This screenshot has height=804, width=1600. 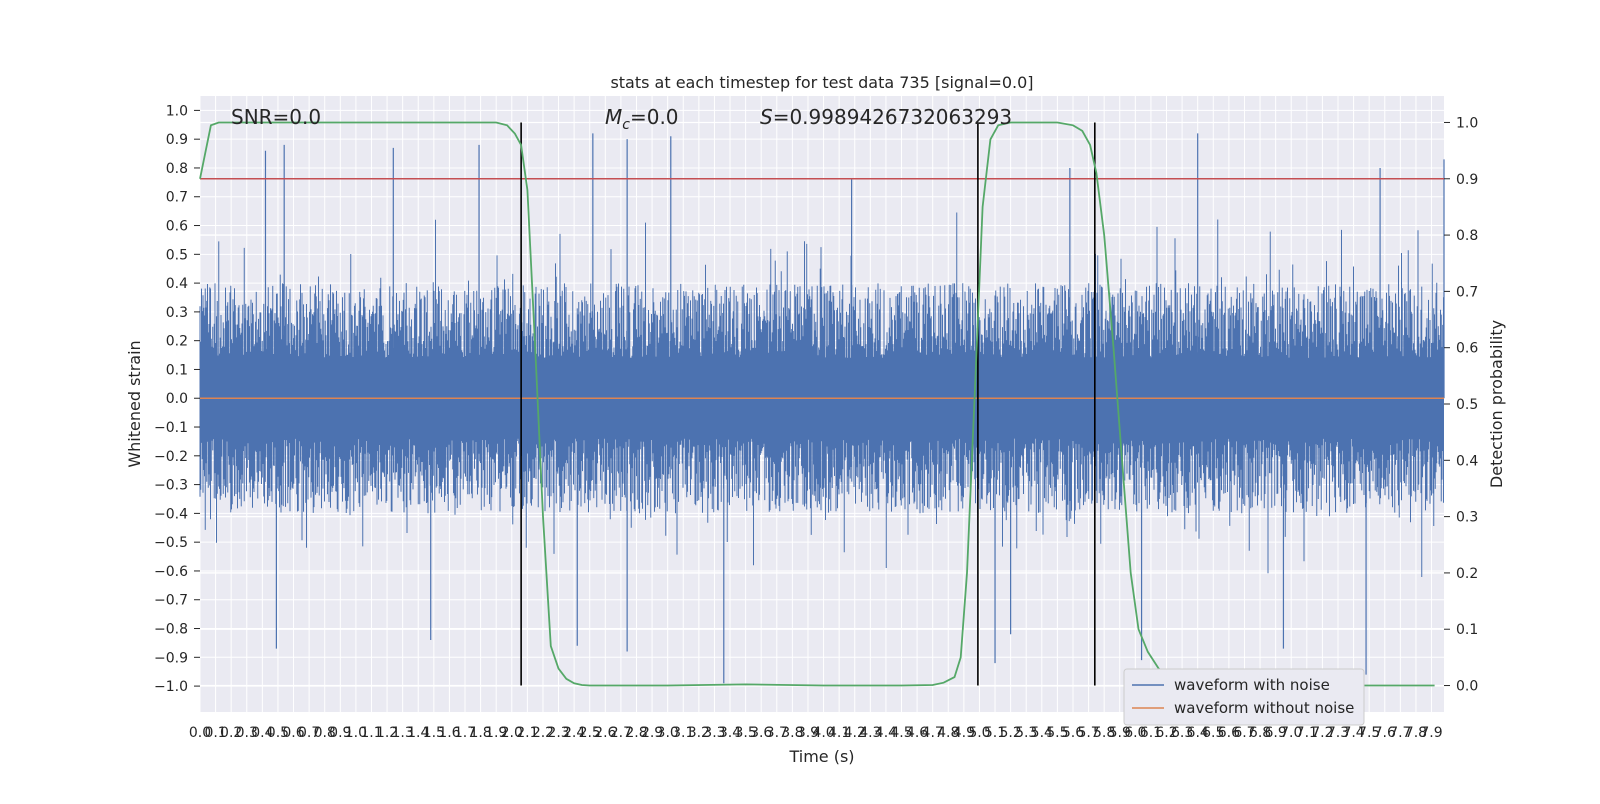 What do you see at coordinates (496, 733) in the screenshot?
I see `x-tick-label: 1.9` at bounding box center [496, 733].